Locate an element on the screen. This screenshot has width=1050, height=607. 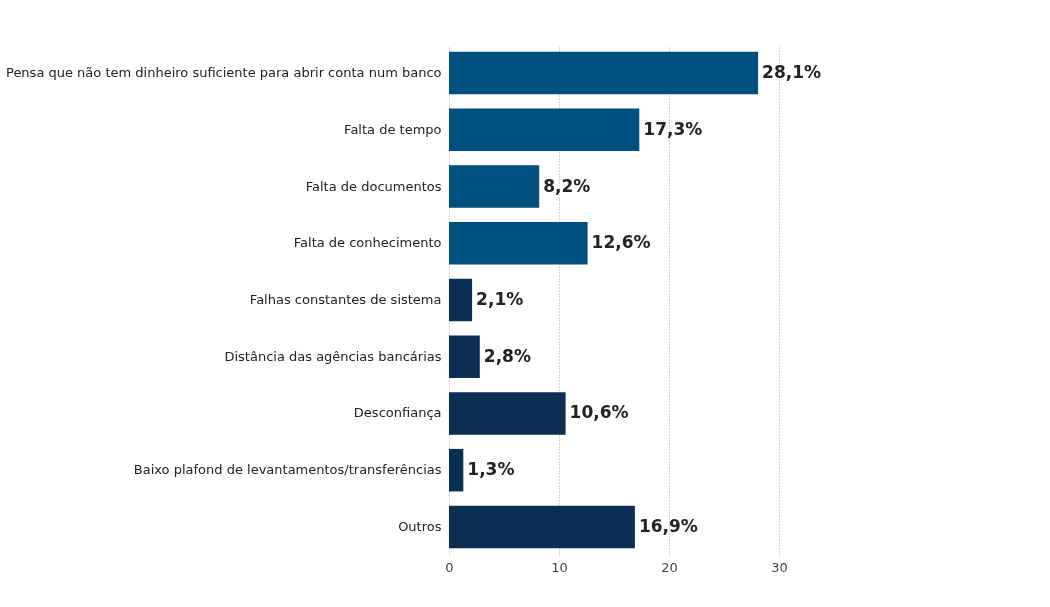
y-tick-label: Falta de conhecimento is located at coordinates (367, 243).